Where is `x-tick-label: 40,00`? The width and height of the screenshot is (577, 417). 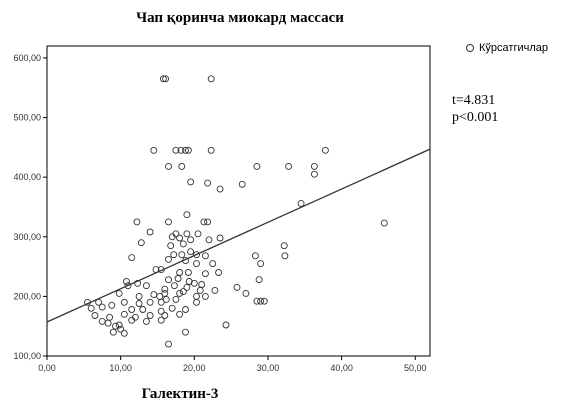
x-tick-label: 40,00 is located at coordinates (341, 368).